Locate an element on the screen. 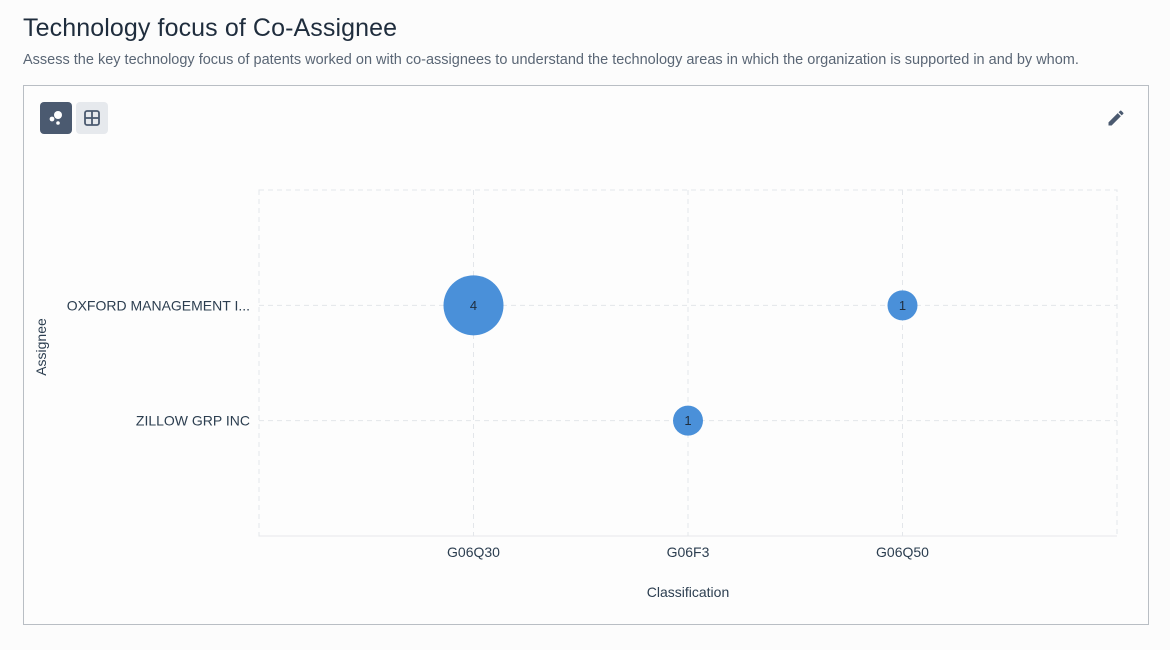 Image resolution: width=1170 pixels, height=650 pixels. bubble-value-label: 4 is located at coordinates (473, 305).